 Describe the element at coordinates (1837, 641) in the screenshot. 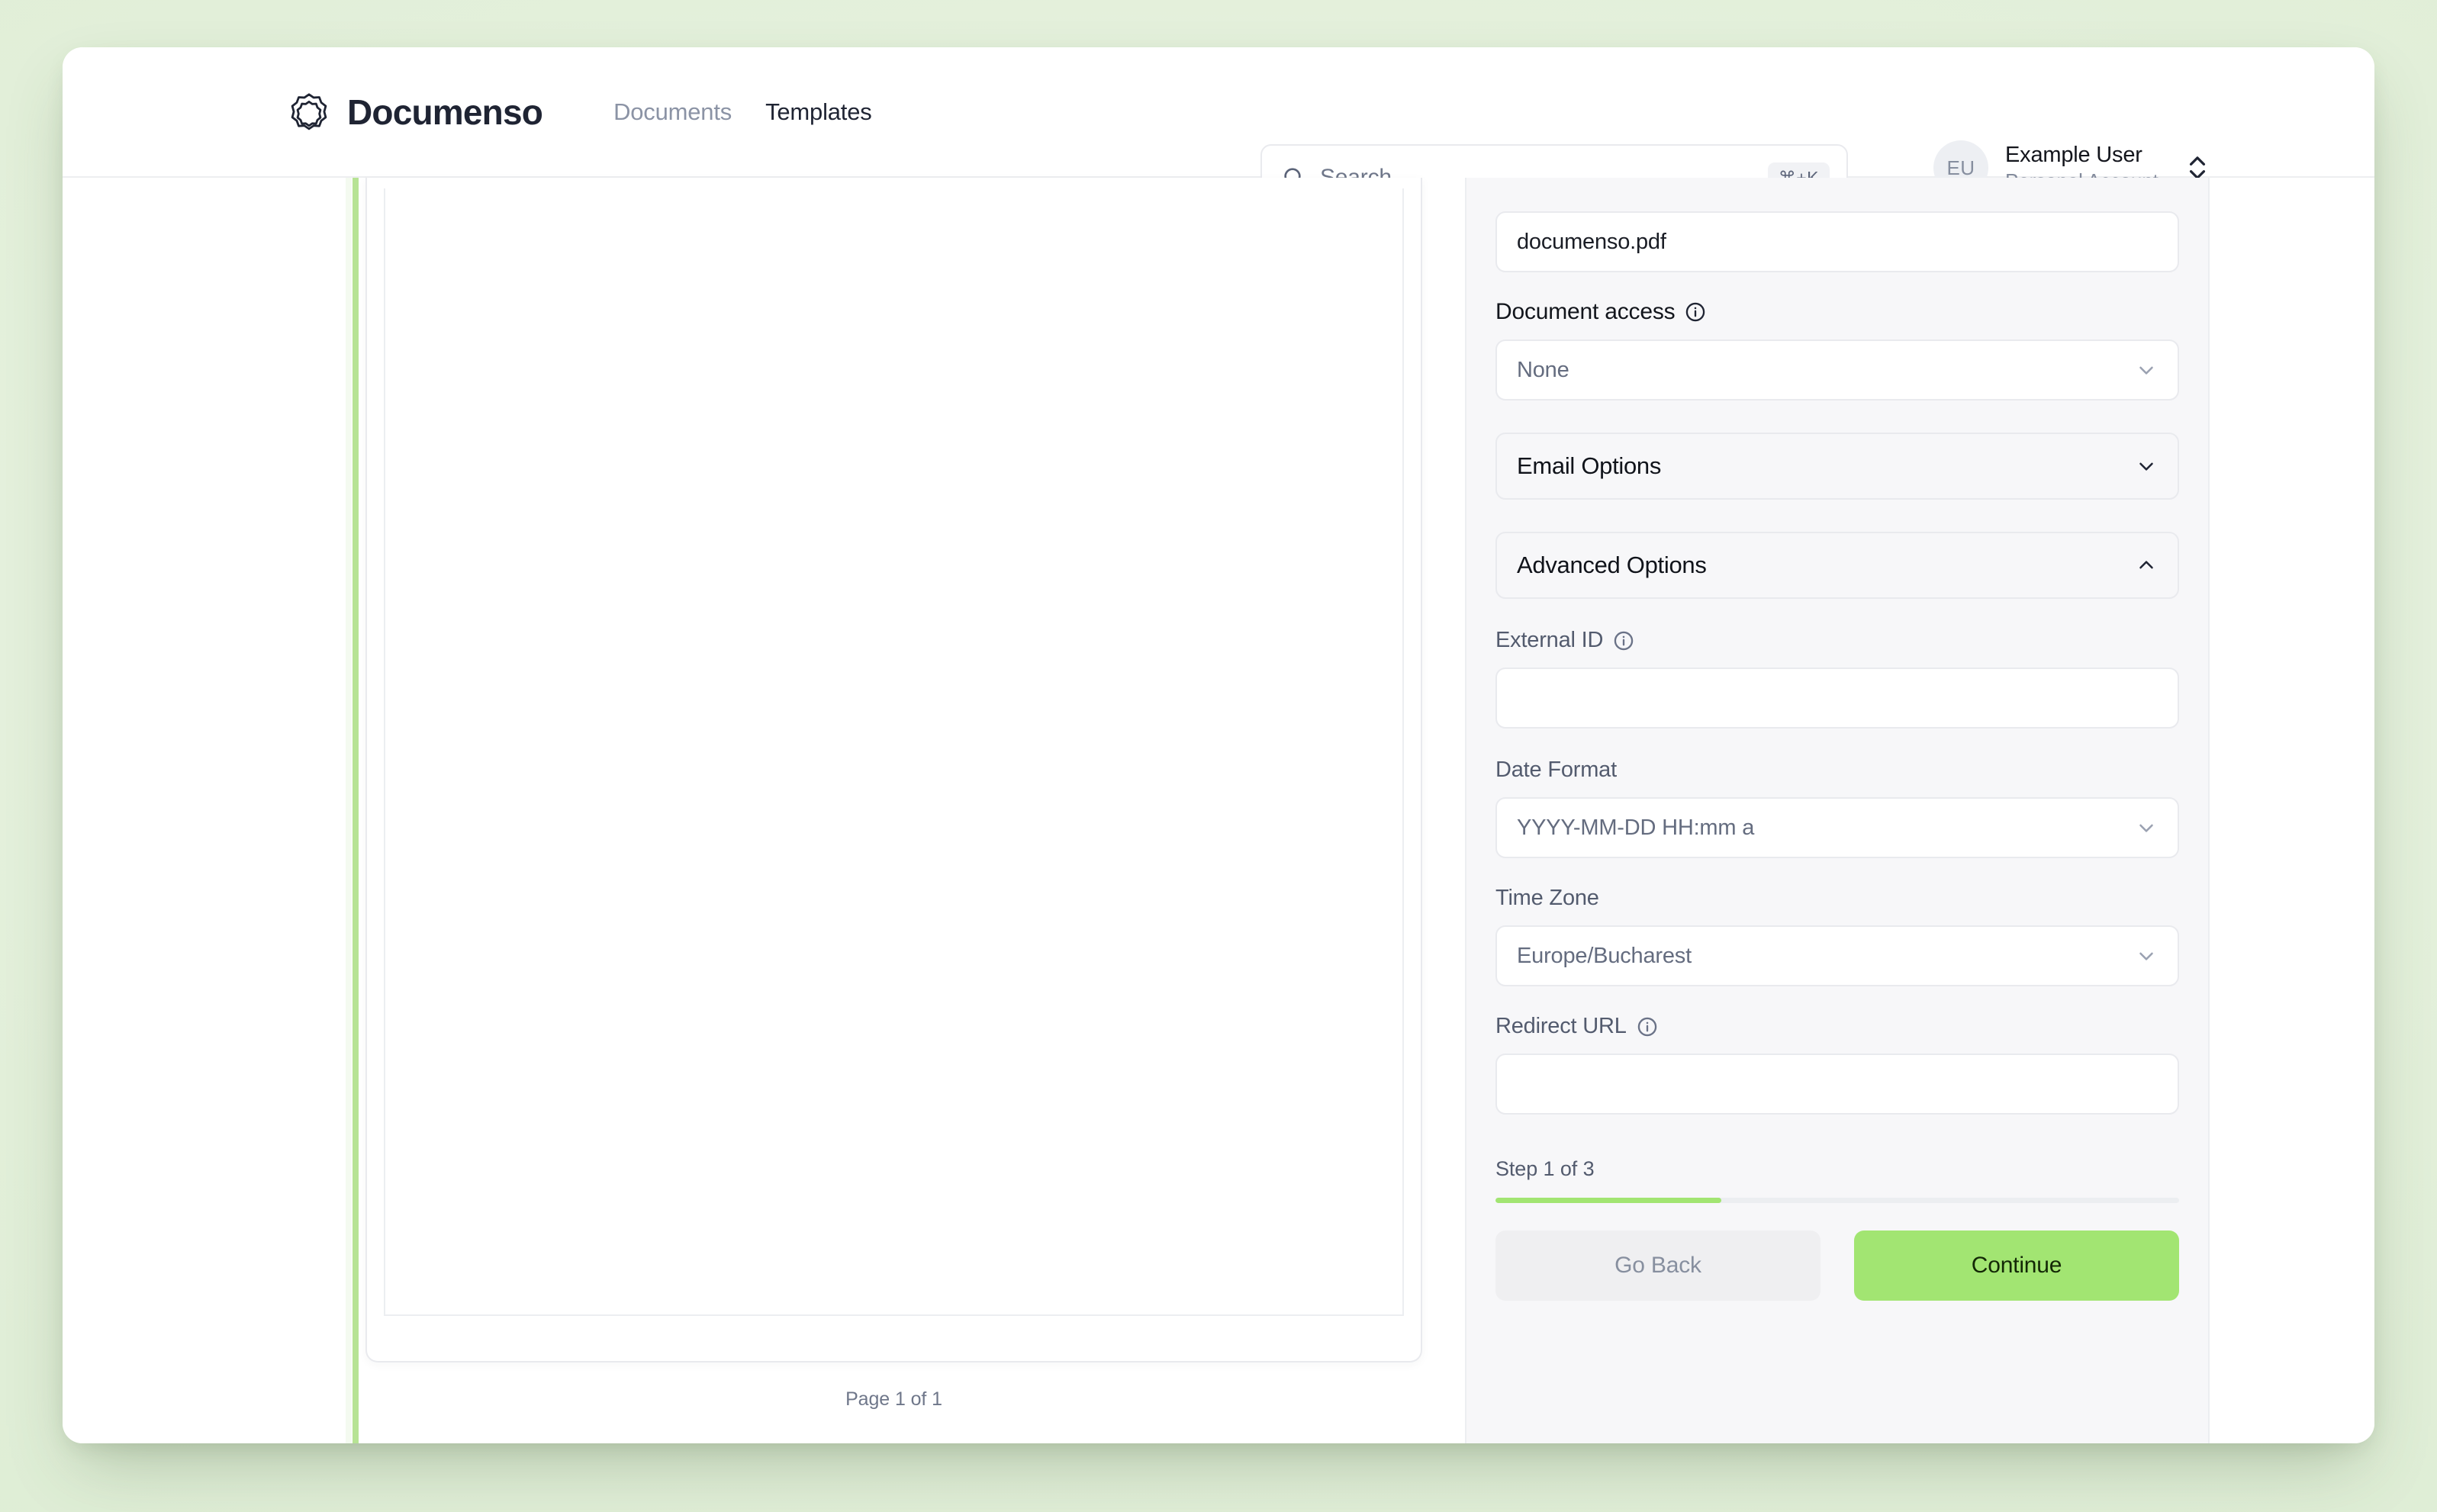

I see `external-id-label-row: External ID` at that location.